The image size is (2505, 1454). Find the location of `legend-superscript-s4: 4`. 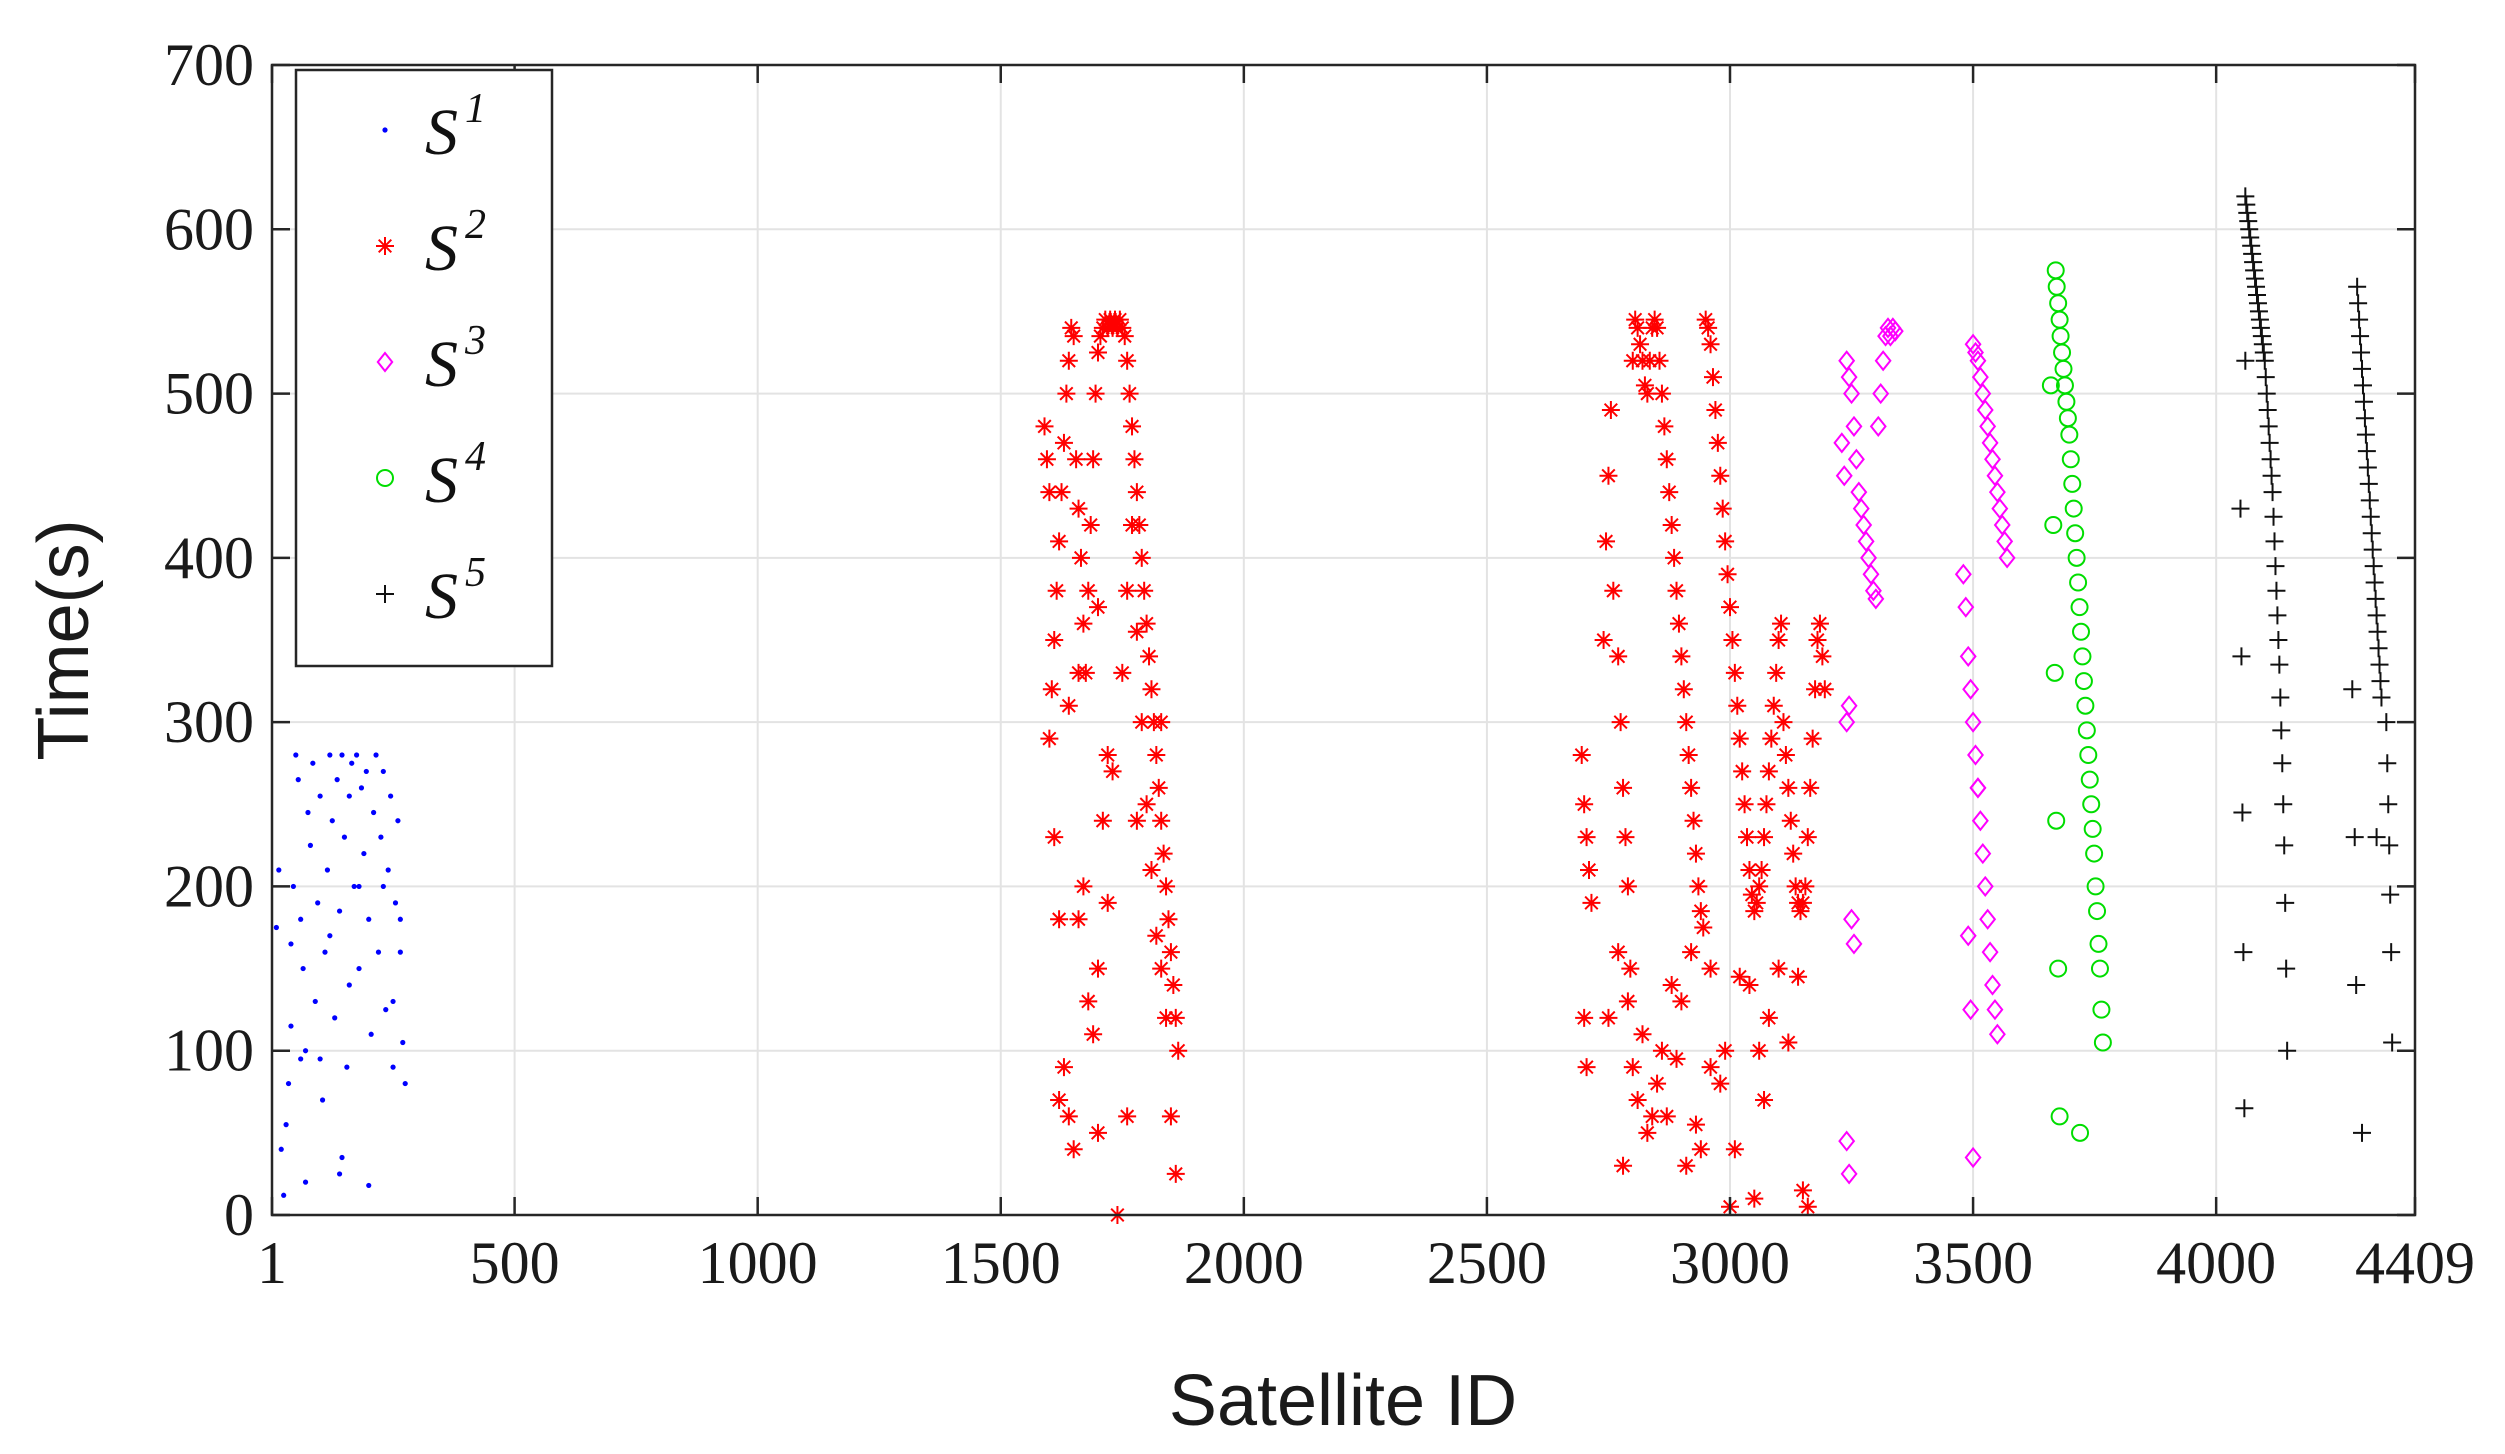

legend-superscript-s4: 4 is located at coordinates (475, 457).